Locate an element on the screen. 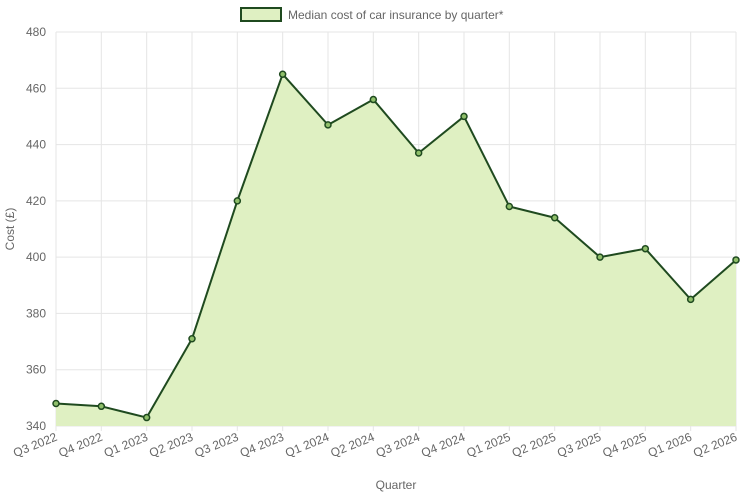 This screenshot has height=496, width=745. y-axis-ticks: 340 360 380 400 420 440 460 480 is located at coordinates (36, 229).